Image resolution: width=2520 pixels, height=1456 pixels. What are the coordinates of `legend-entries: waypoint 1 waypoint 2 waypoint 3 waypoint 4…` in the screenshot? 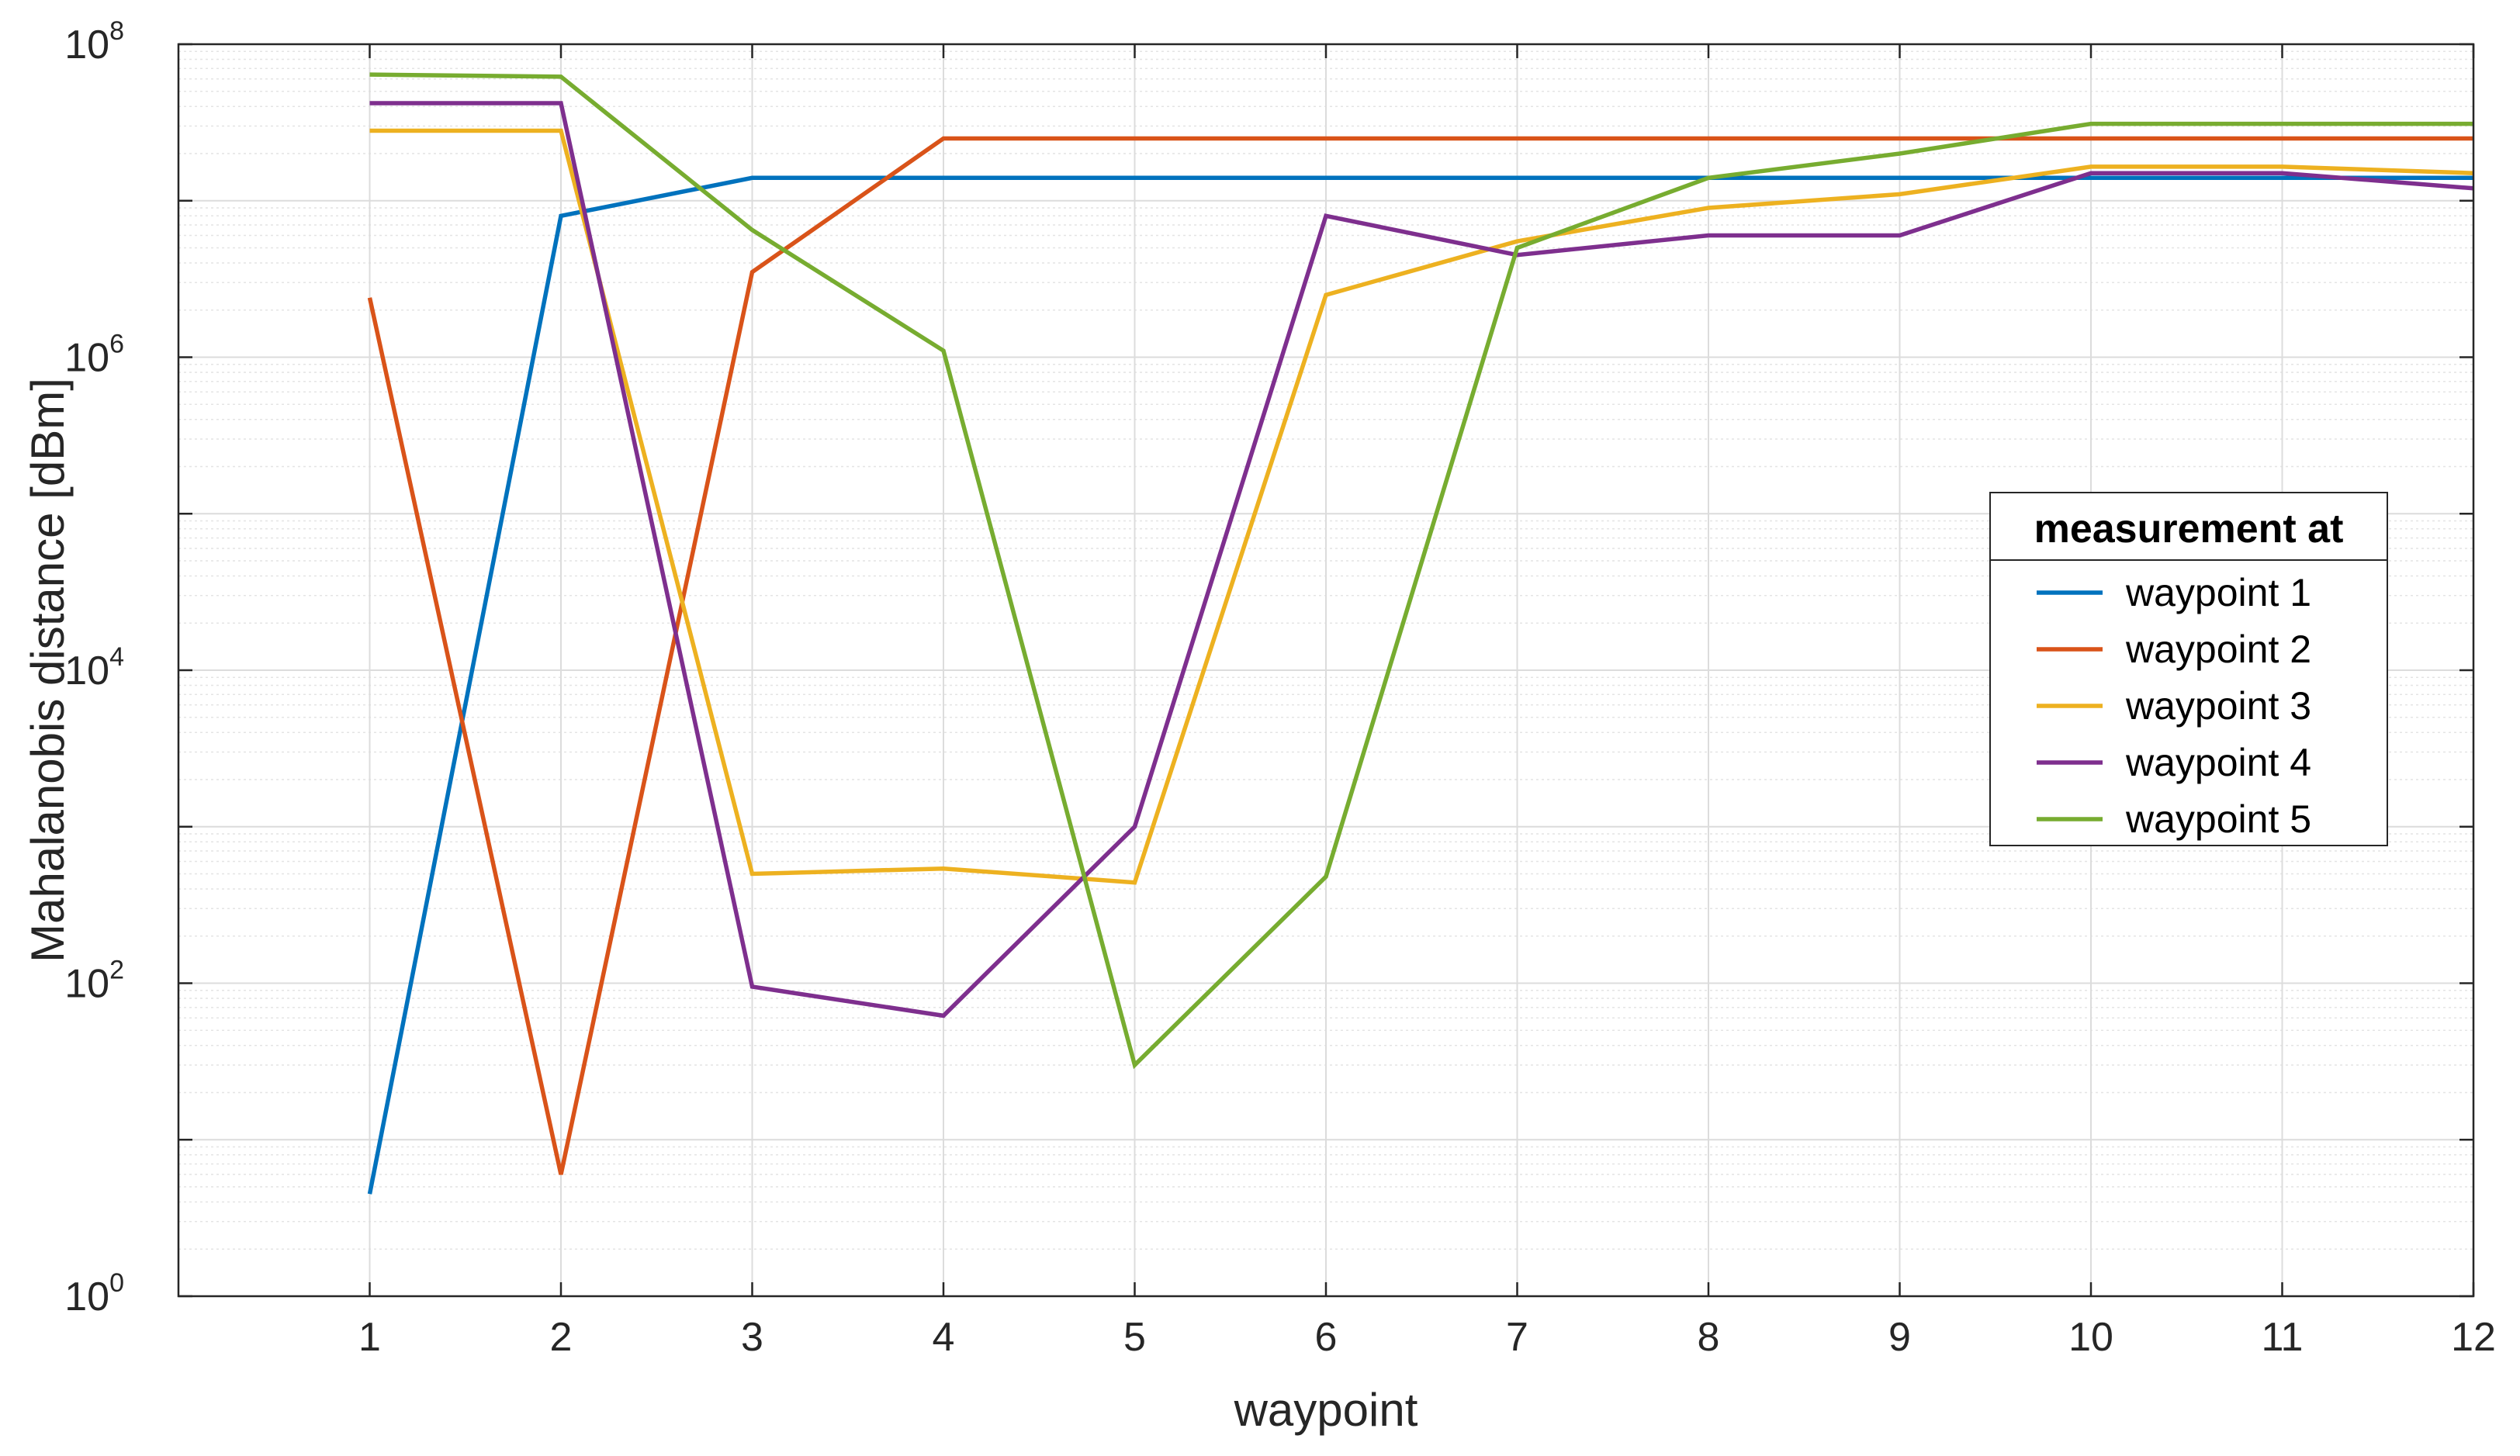 It's located at (2174, 706).